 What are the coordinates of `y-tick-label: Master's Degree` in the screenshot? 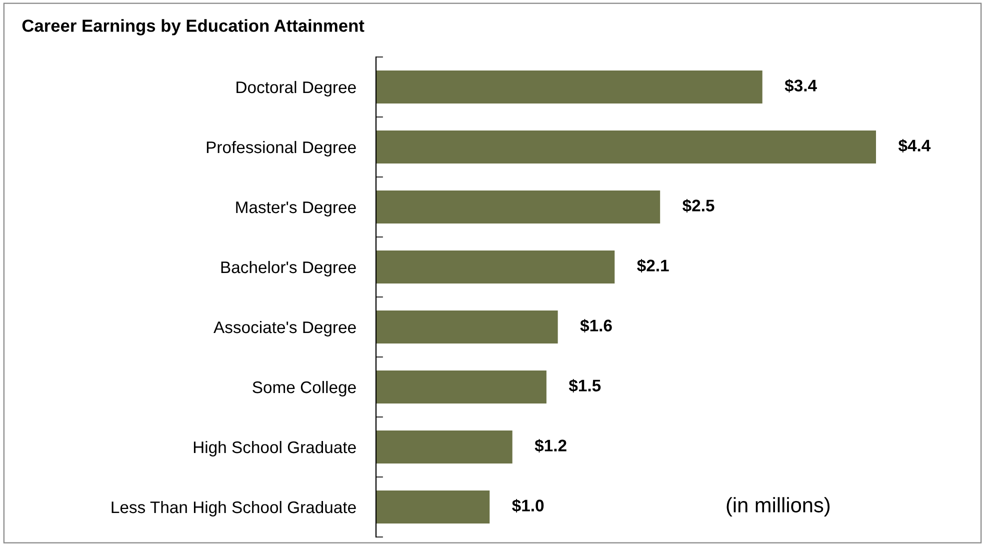 It's located at (296, 209).